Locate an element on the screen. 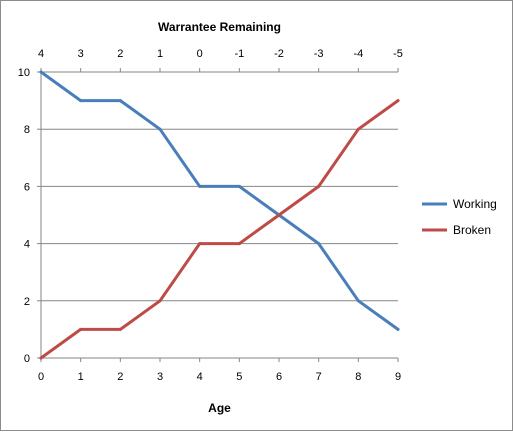 The width and height of the screenshot is (513, 435). x-top-tick-label-1: 3 is located at coordinates (81, 54).